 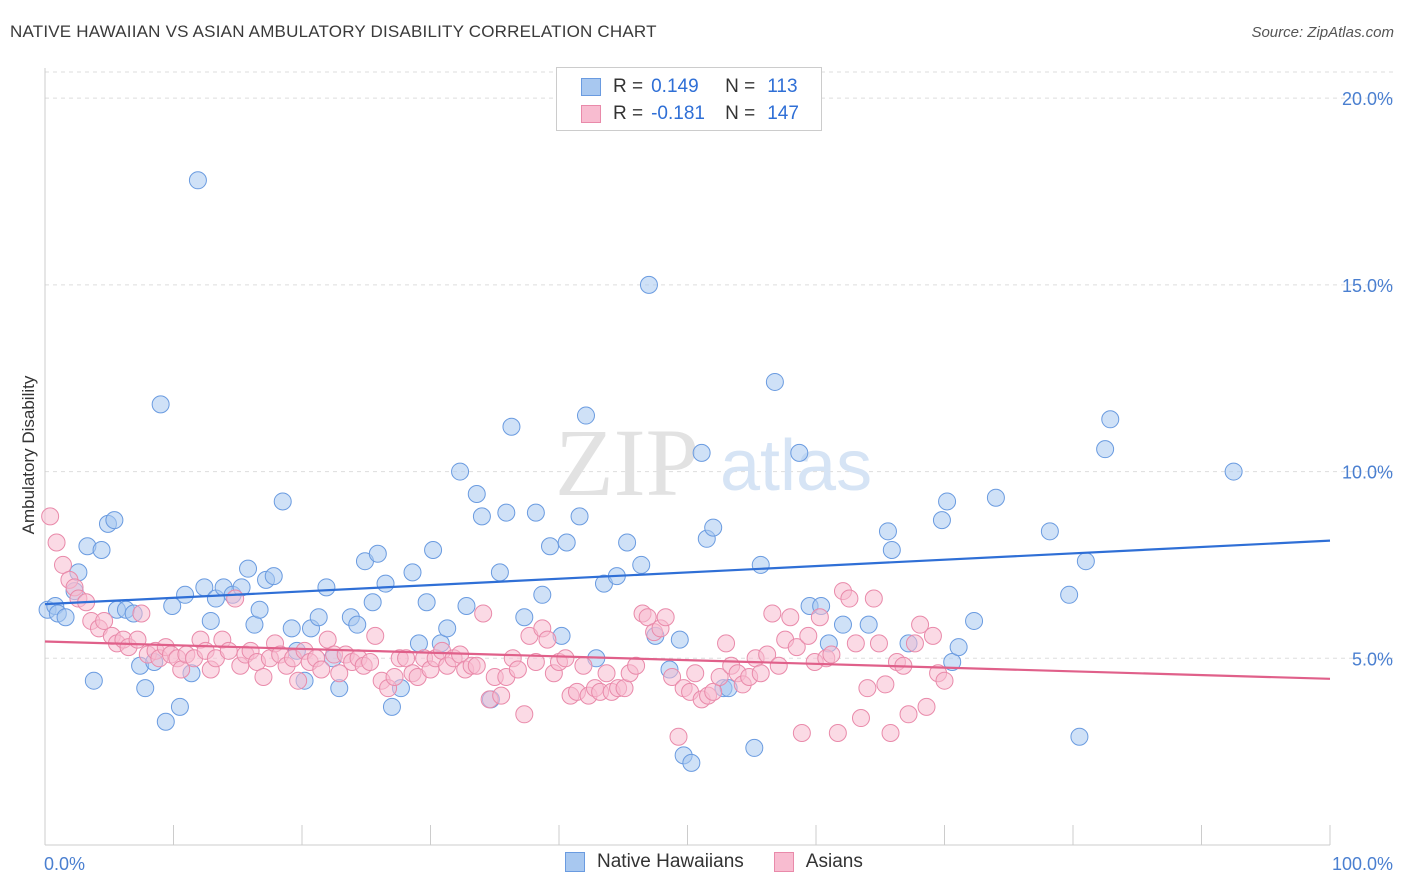 What do you see at coordinates (675, 86) in the screenshot?
I see `legend-r-value: 0.149` at bounding box center [675, 86].